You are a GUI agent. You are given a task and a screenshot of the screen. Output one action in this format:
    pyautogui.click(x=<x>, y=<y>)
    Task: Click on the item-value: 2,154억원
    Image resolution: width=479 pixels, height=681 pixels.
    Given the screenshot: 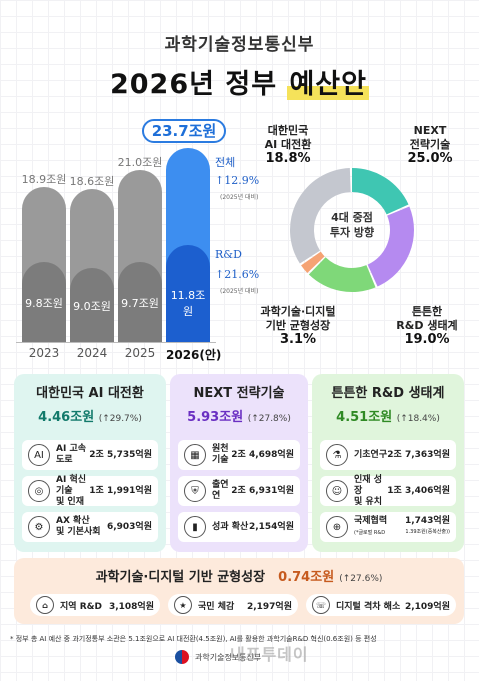 What is the action you would take?
    pyautogui.click(x=271, y=526)
    